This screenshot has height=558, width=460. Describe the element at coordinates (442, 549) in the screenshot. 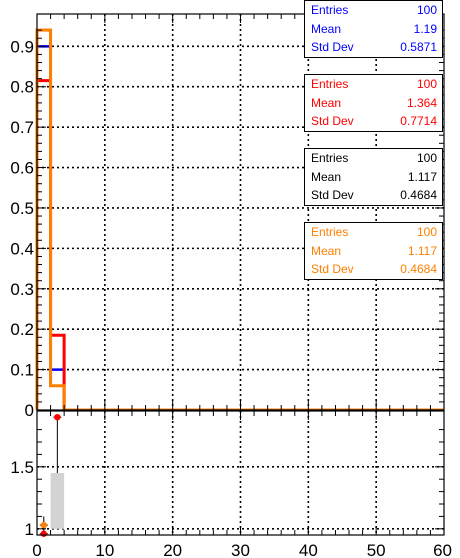

I see `x-tick-label: 60` at that location.